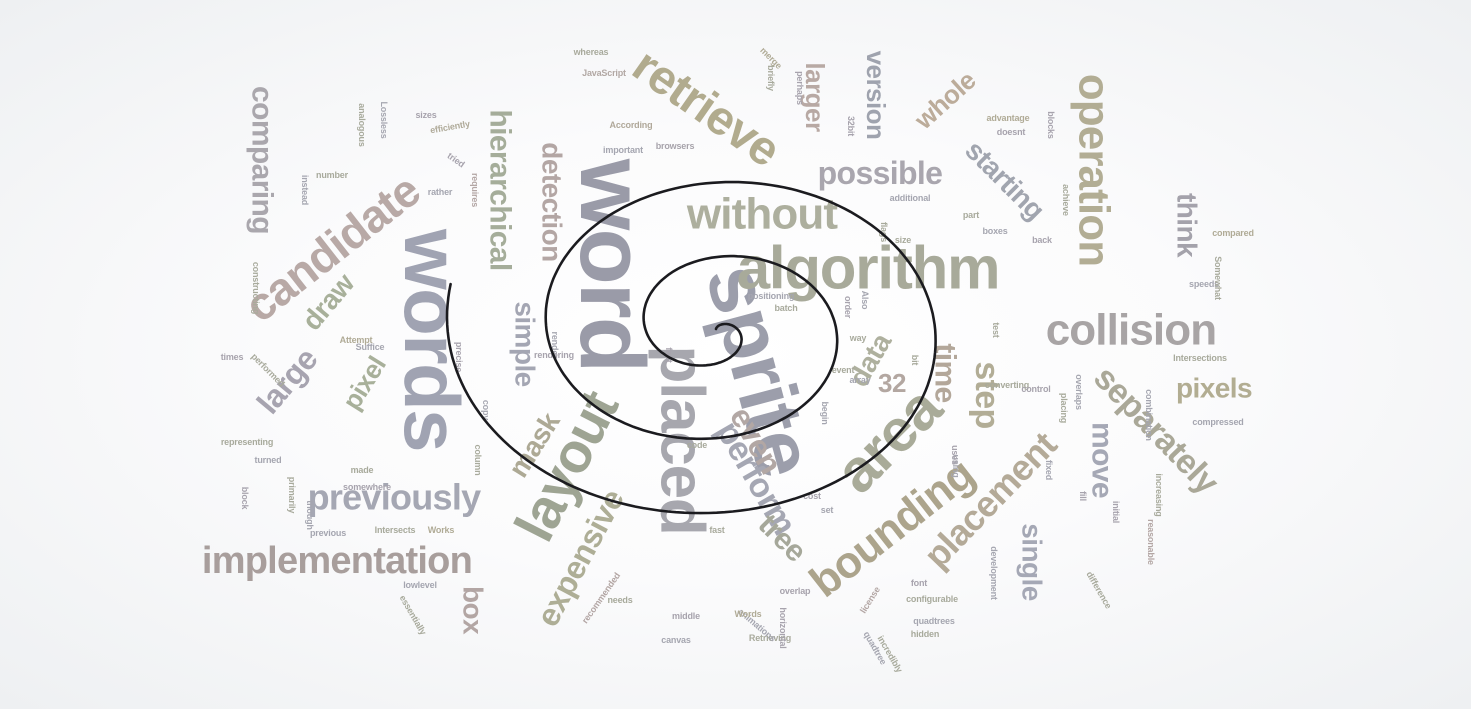  Describe the element at coordinates (262, 160) in the screenshot. I see `cloud-word-comparing: comparing` at that location.